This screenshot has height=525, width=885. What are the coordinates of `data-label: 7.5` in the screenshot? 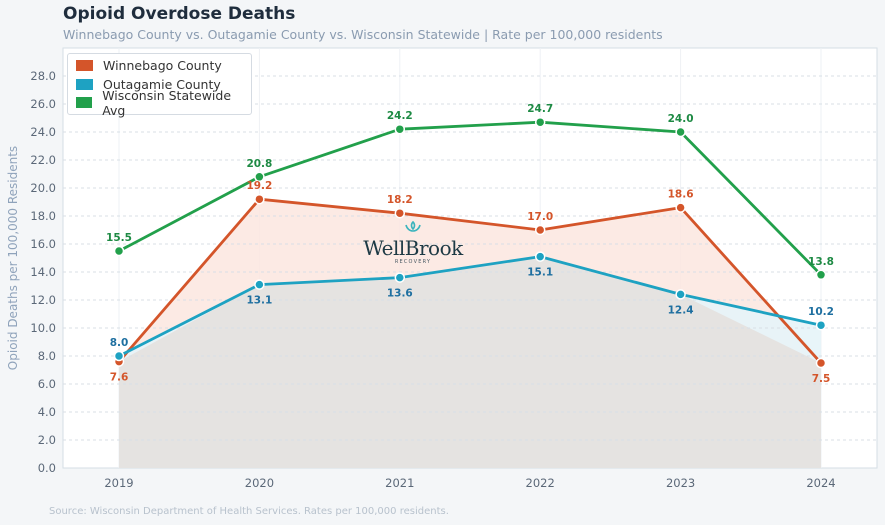 It's located at (821, 379).